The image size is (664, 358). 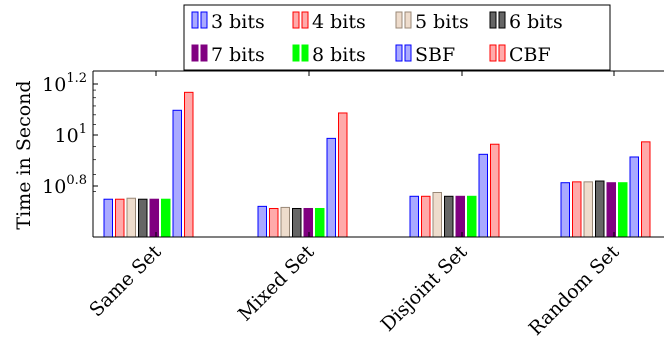 What do you see at coordinates (64, 185) in the screenshot?
I see `y-tick-label: 100.8` at bounding box center [64, 185].